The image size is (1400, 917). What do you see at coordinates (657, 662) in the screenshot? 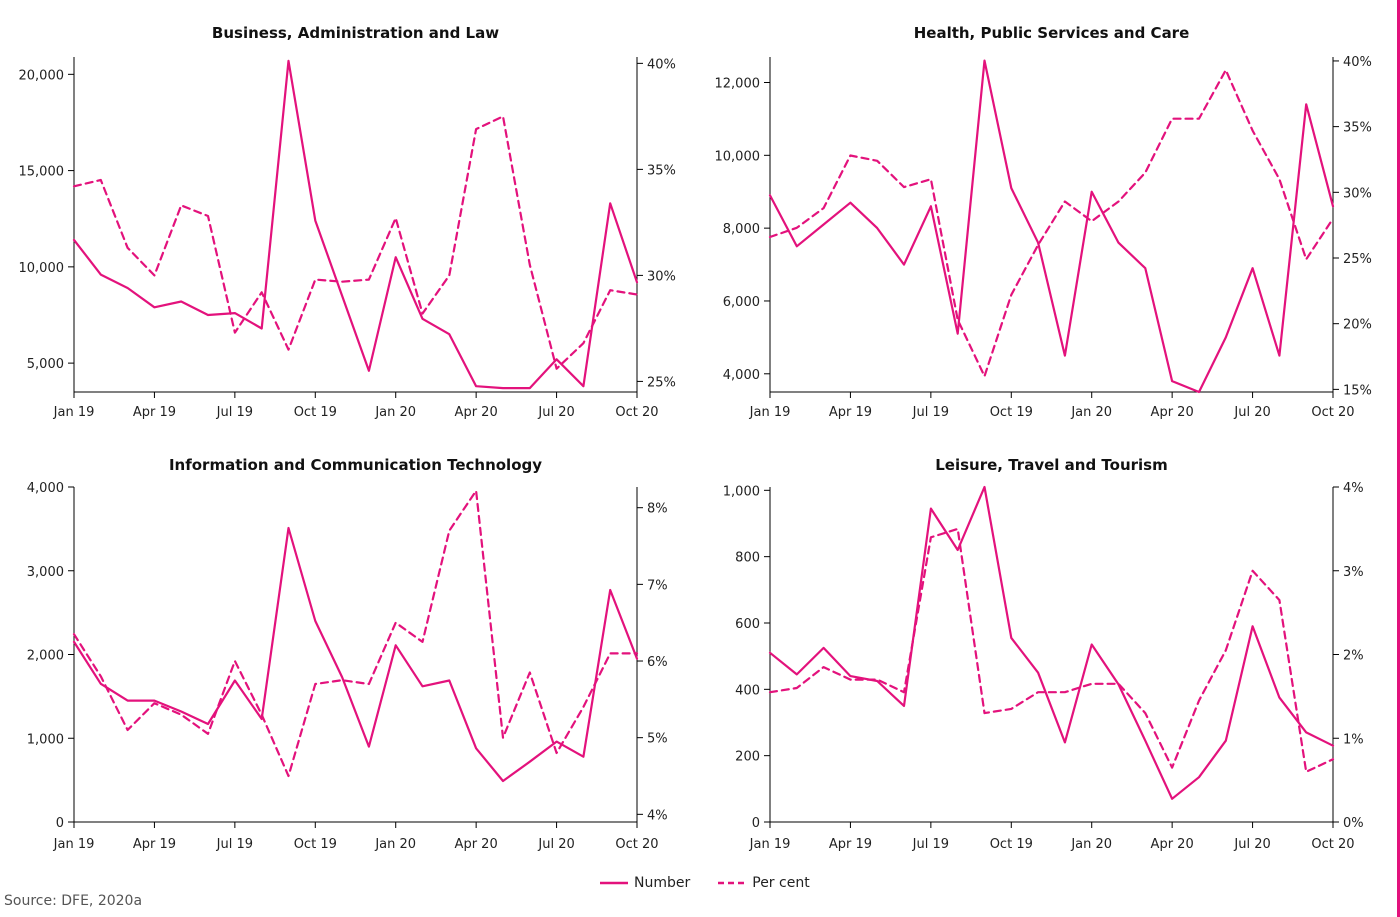
I see `y-right-tick-label: 6%` at bounding box center [657, 662].